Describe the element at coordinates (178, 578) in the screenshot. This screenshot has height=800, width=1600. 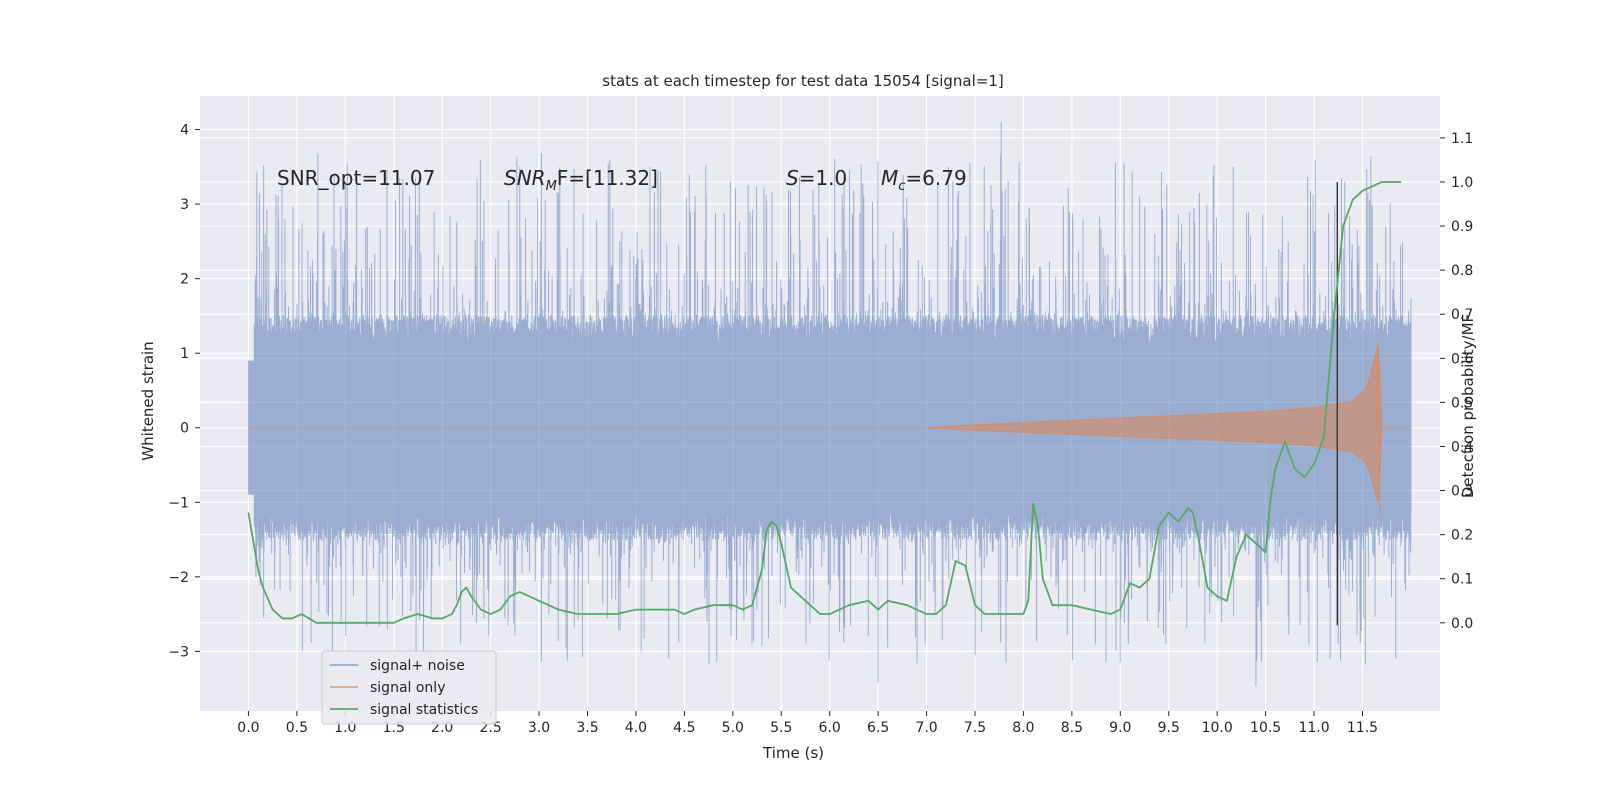
I see `y-left-tick-label: −2` at that location.